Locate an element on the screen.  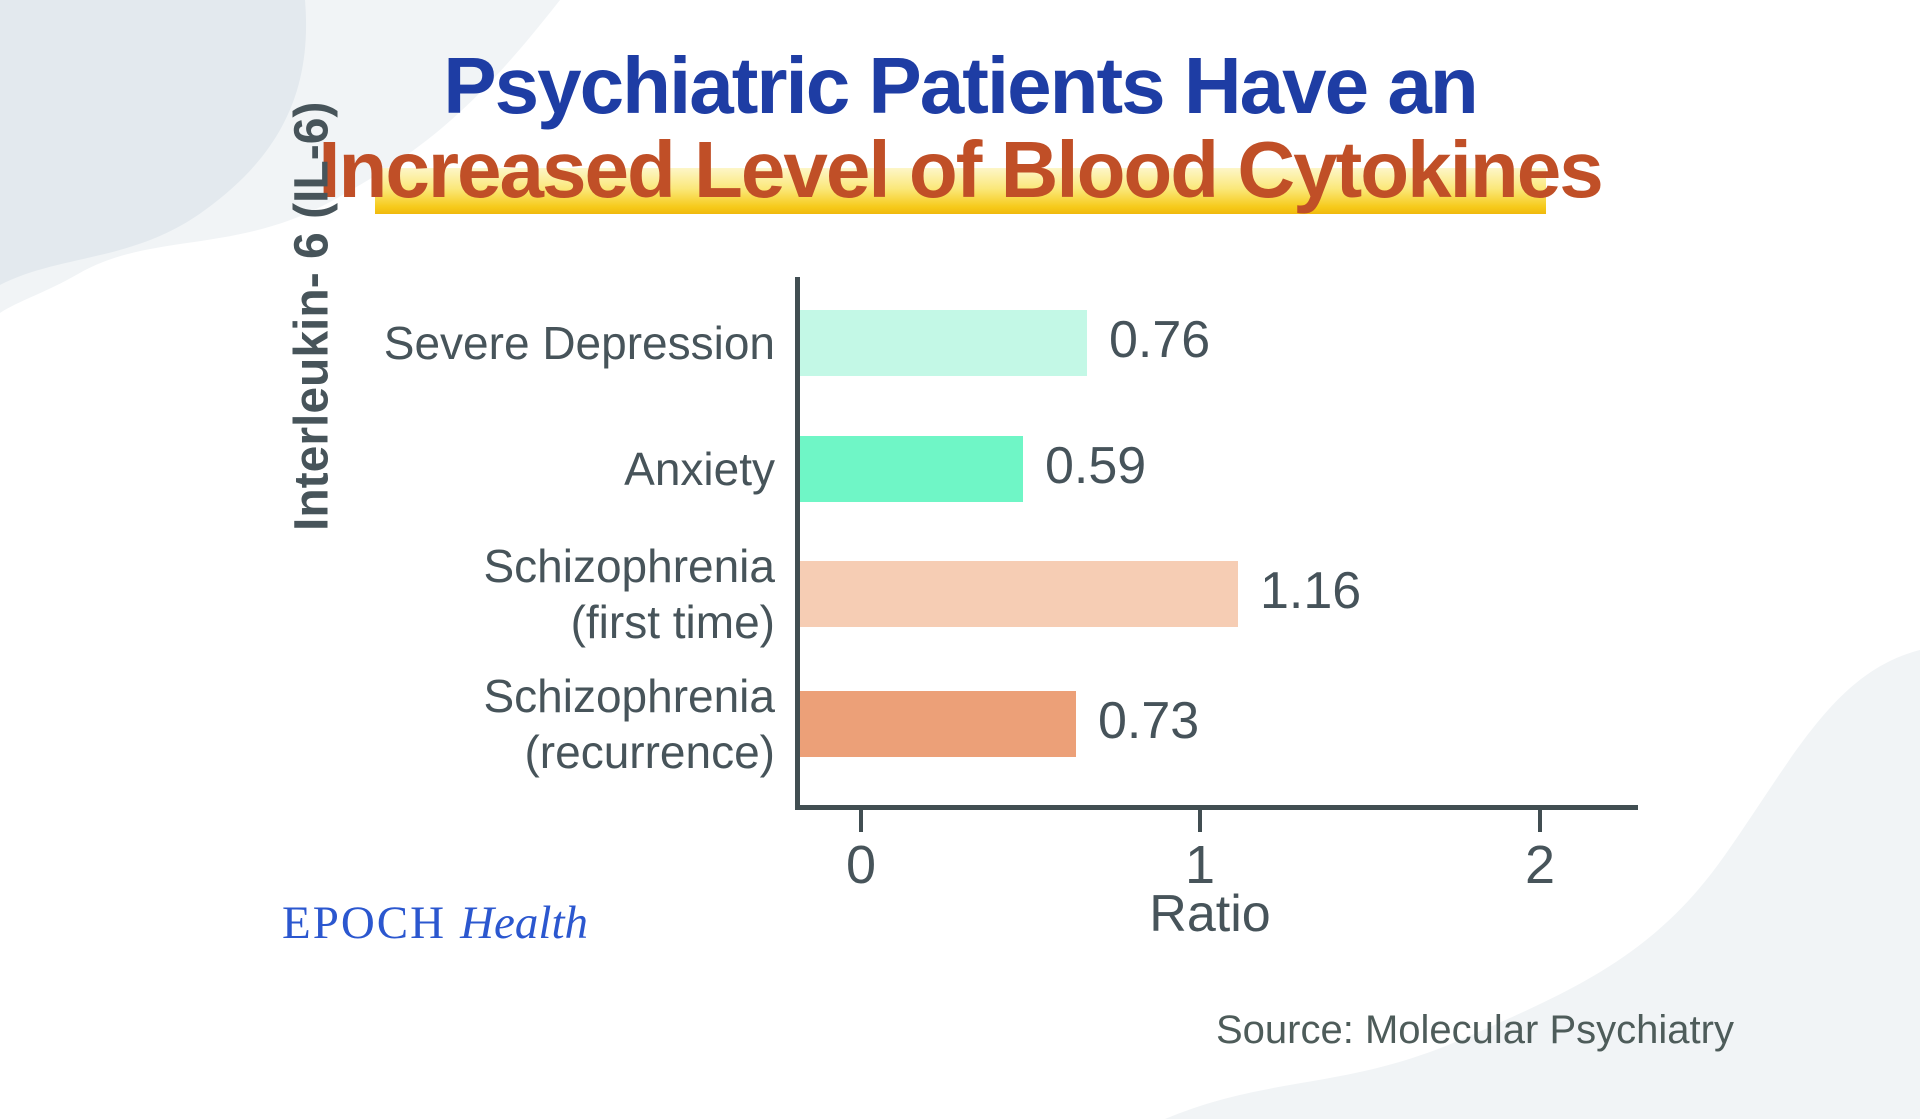
logo-epoch-text: EPOCH is located at coordinates (364, 923).